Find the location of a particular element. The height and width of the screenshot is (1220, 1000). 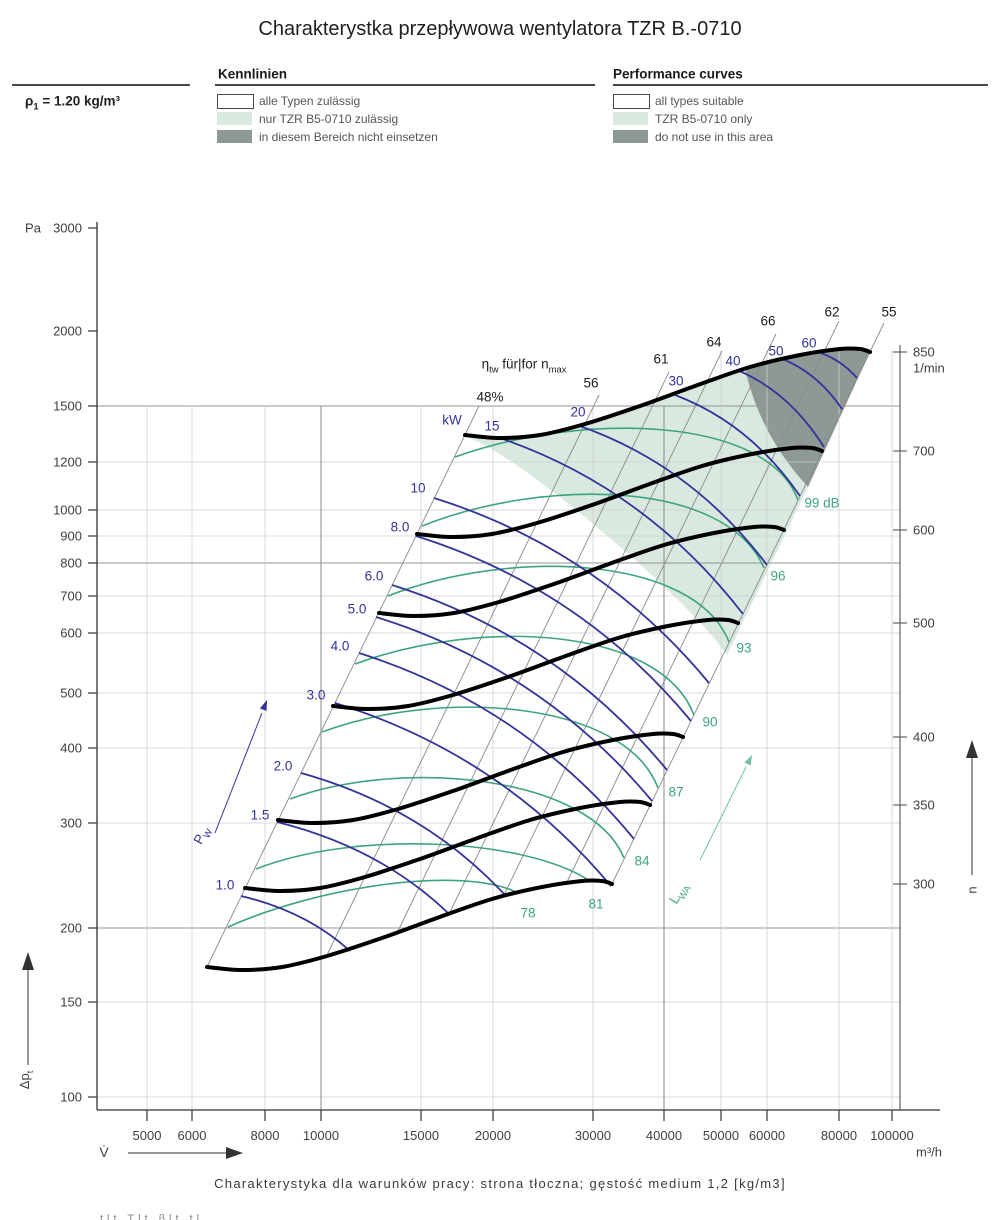

power-label-8: 8.0 is located at coordinates (400, 527).